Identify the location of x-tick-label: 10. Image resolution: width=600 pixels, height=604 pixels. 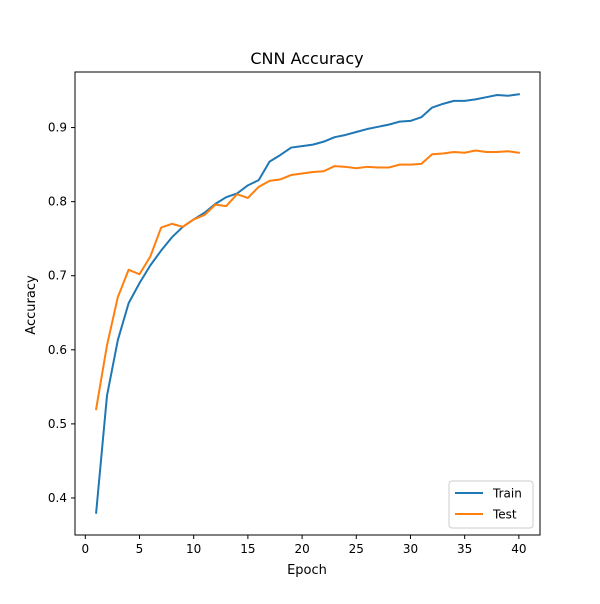
(193, 549).